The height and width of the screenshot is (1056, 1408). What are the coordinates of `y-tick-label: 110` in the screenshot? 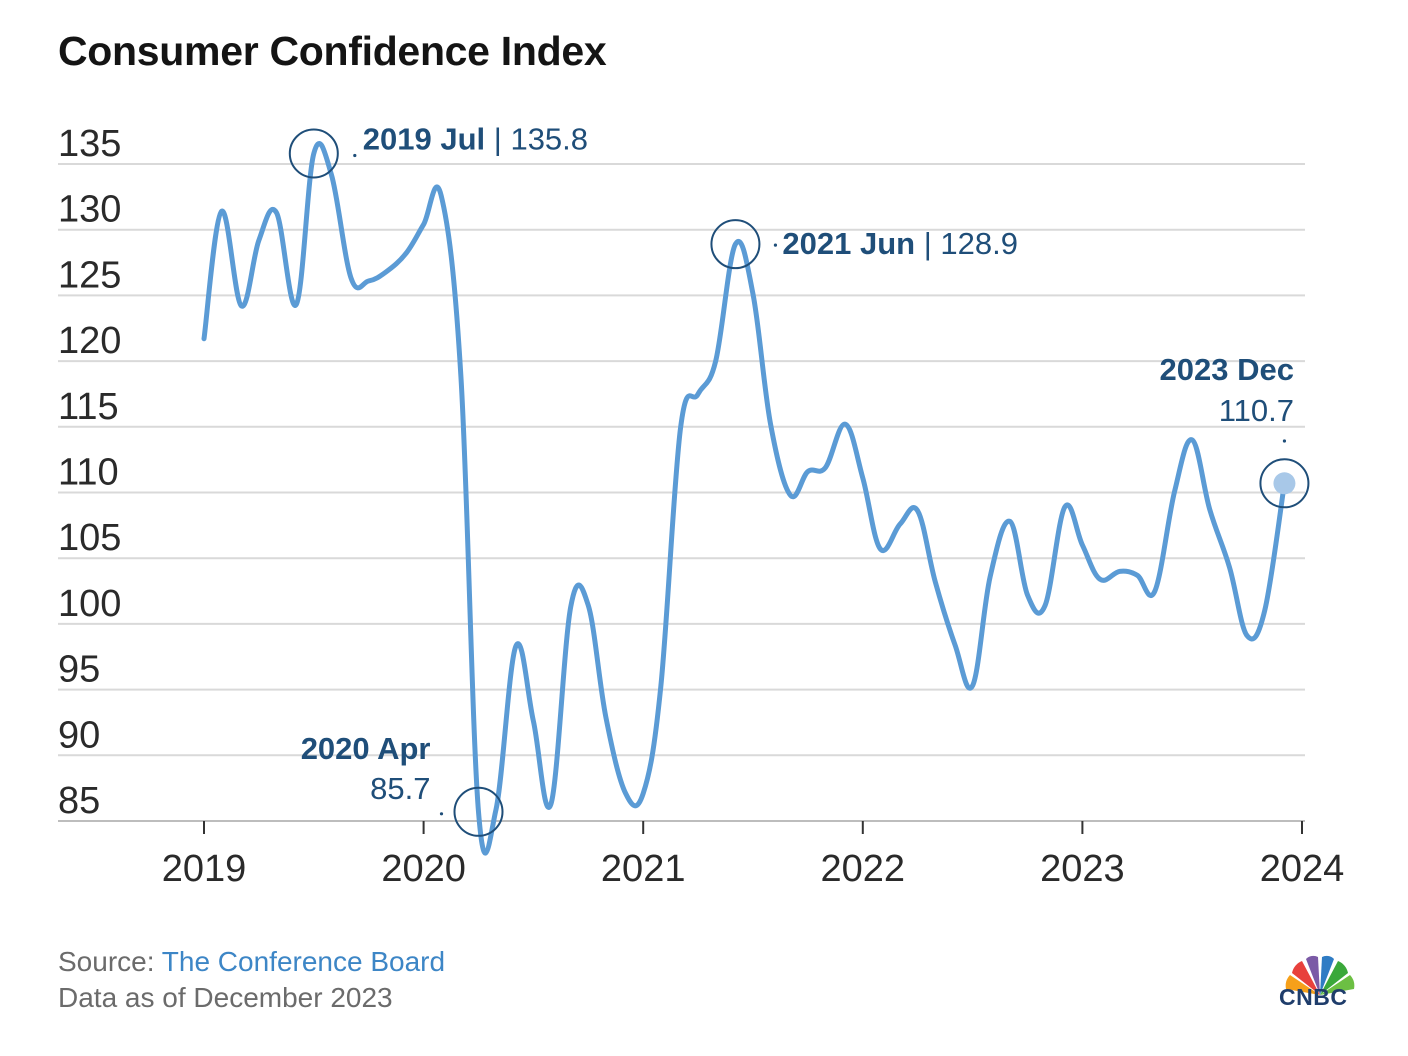 It's located at (88, 473).